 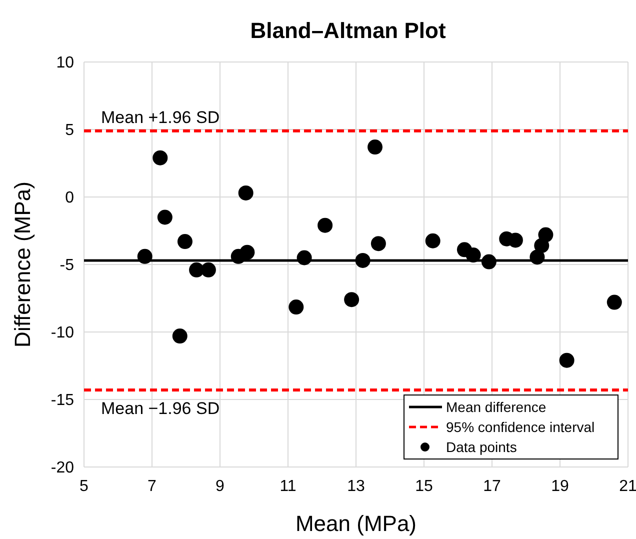 I want to click on legend-label: Data points, so click(x=481, y=446).